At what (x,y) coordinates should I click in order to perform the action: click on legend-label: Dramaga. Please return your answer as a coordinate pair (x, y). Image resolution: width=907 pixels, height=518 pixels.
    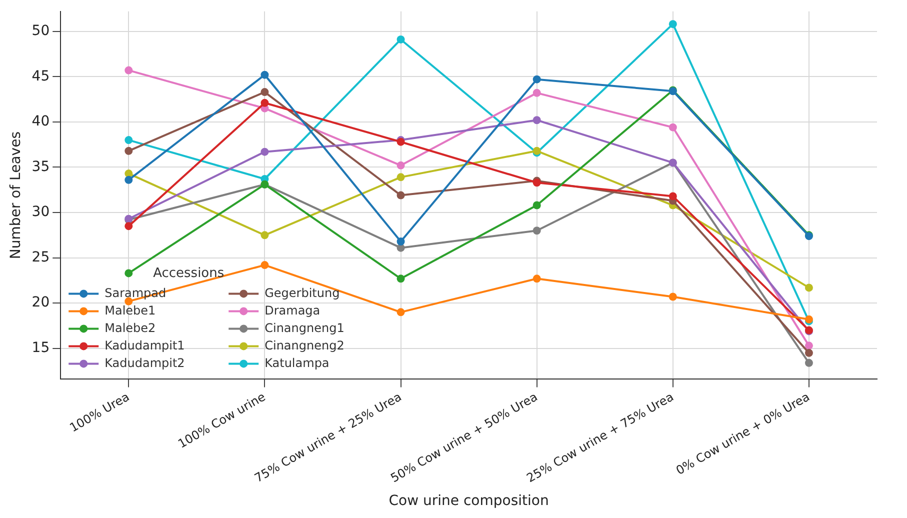
    Looking at the image, I should click on (292, 310).